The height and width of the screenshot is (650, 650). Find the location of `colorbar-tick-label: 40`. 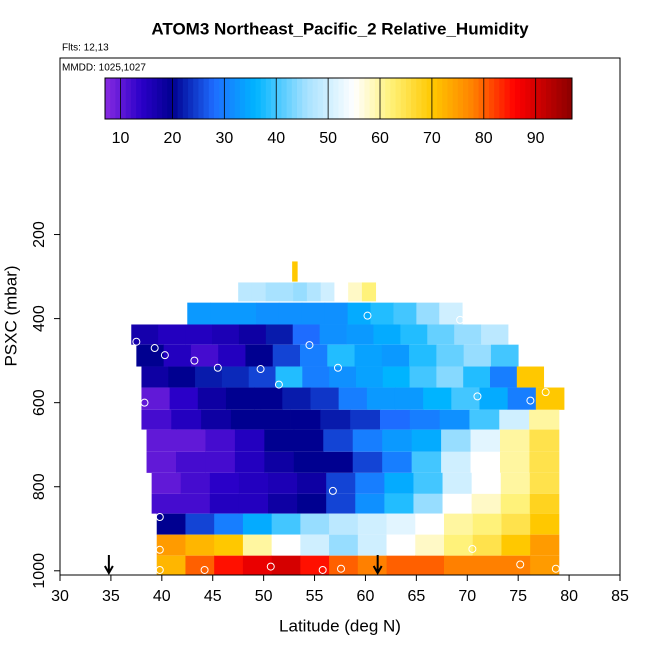

colorbar-tick-label: 40 is located at coordinates (276, 138).